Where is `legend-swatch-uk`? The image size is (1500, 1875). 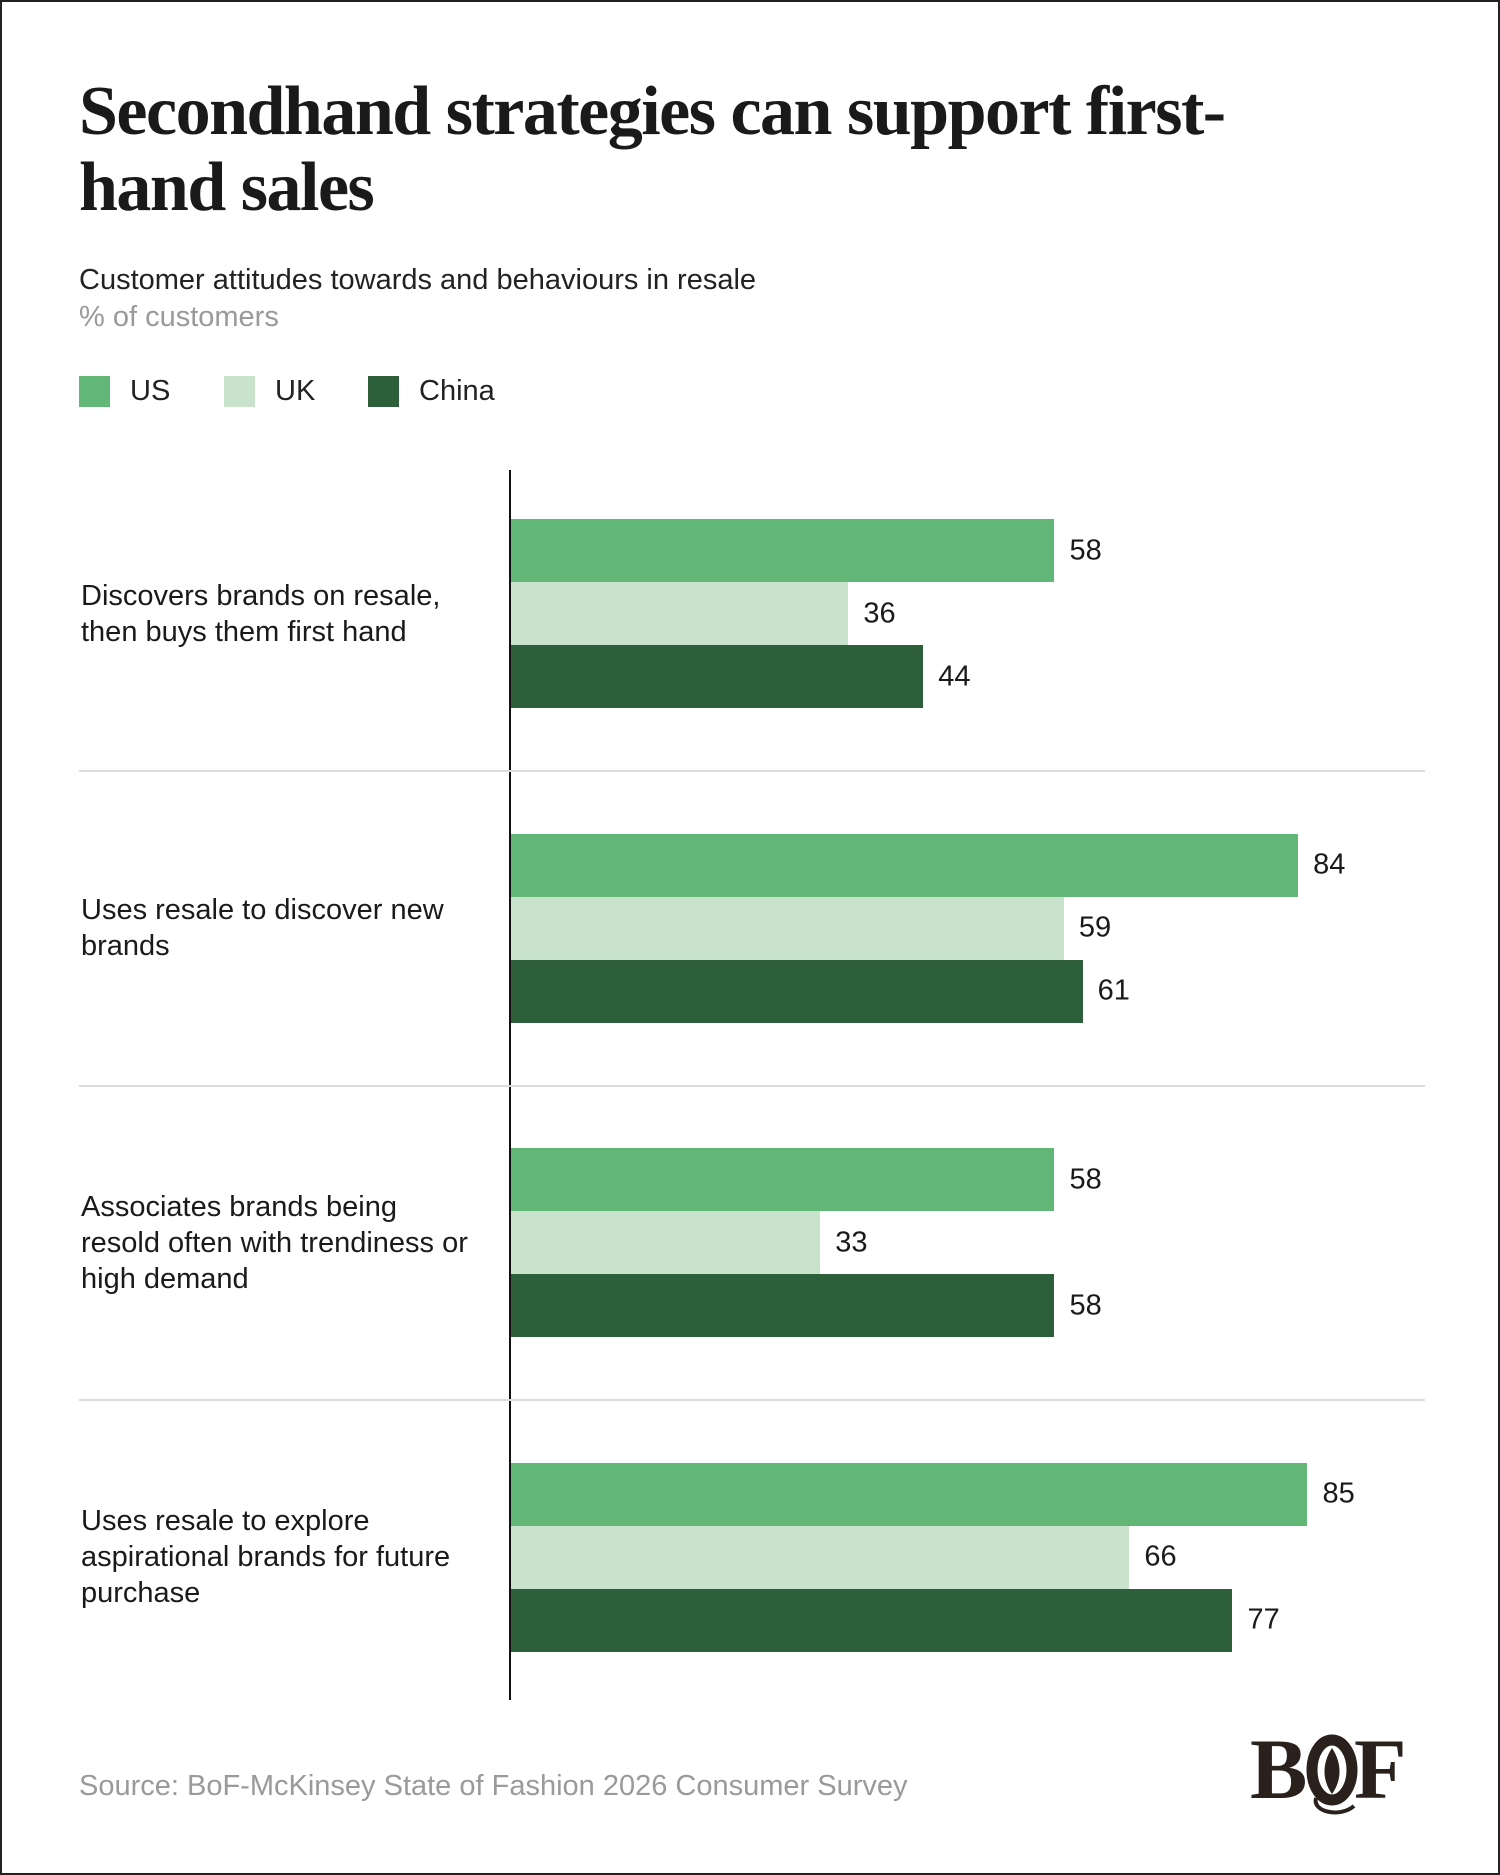 legend-swatch-uk is located at coordinates (239, 391).